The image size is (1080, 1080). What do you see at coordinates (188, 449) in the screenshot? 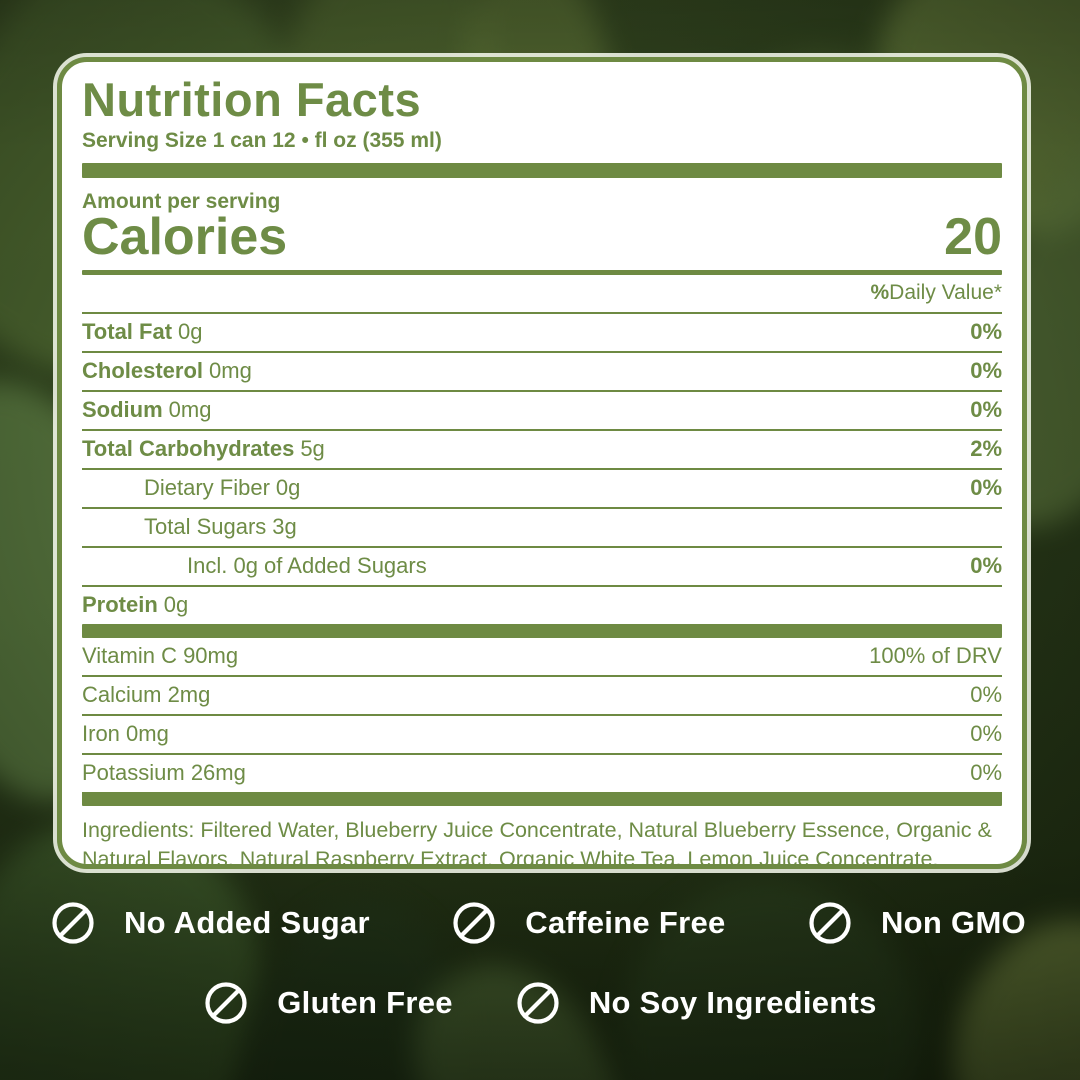
I see `nutrient-name: Total Carbohydrates` at bounding box center [188, 449].